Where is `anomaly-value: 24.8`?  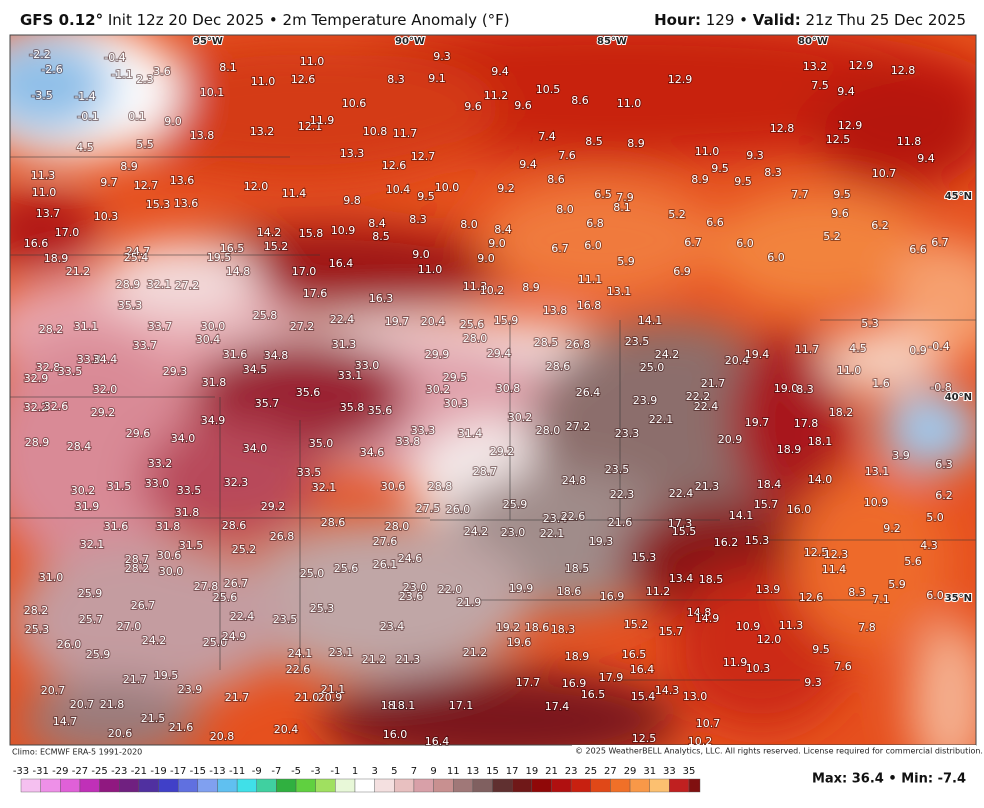
anomaly-value: 24.8 is located at coordinates (574, 480).